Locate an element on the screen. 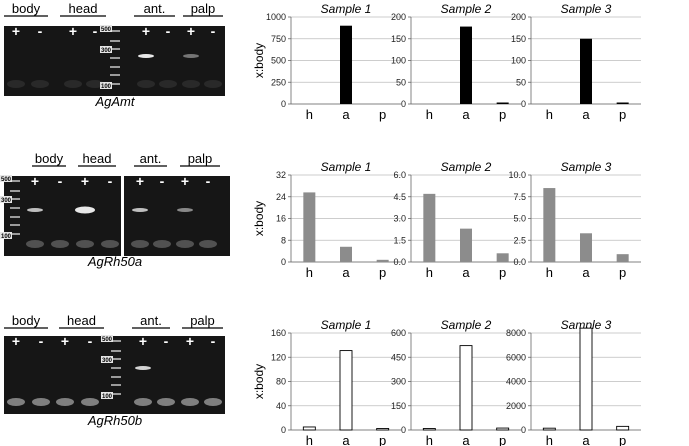 This screenshot has width=689, height=446. y-tick-label: 120 is located at coordinates (278, 357).